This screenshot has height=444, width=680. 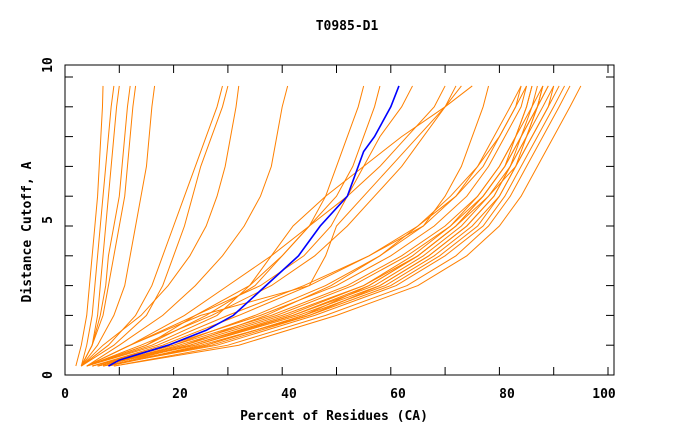 What do you see at coordinates (180, 394) in the screenshot?
I see `x-tick-label: 20` at bounding box center [180, 394].